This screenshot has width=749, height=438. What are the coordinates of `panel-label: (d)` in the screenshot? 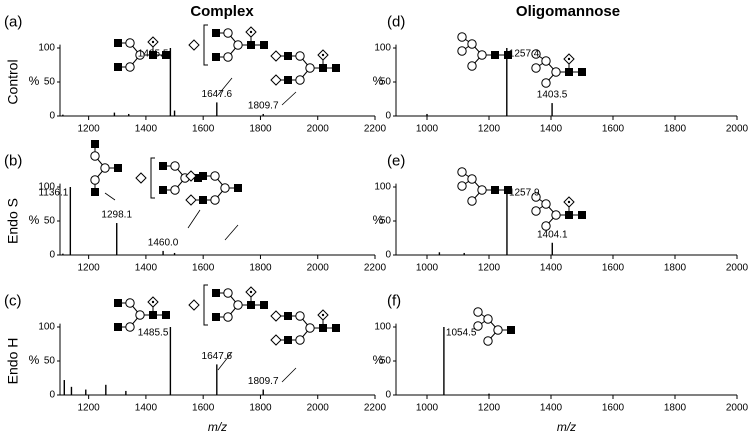 It's located at (396, 22).